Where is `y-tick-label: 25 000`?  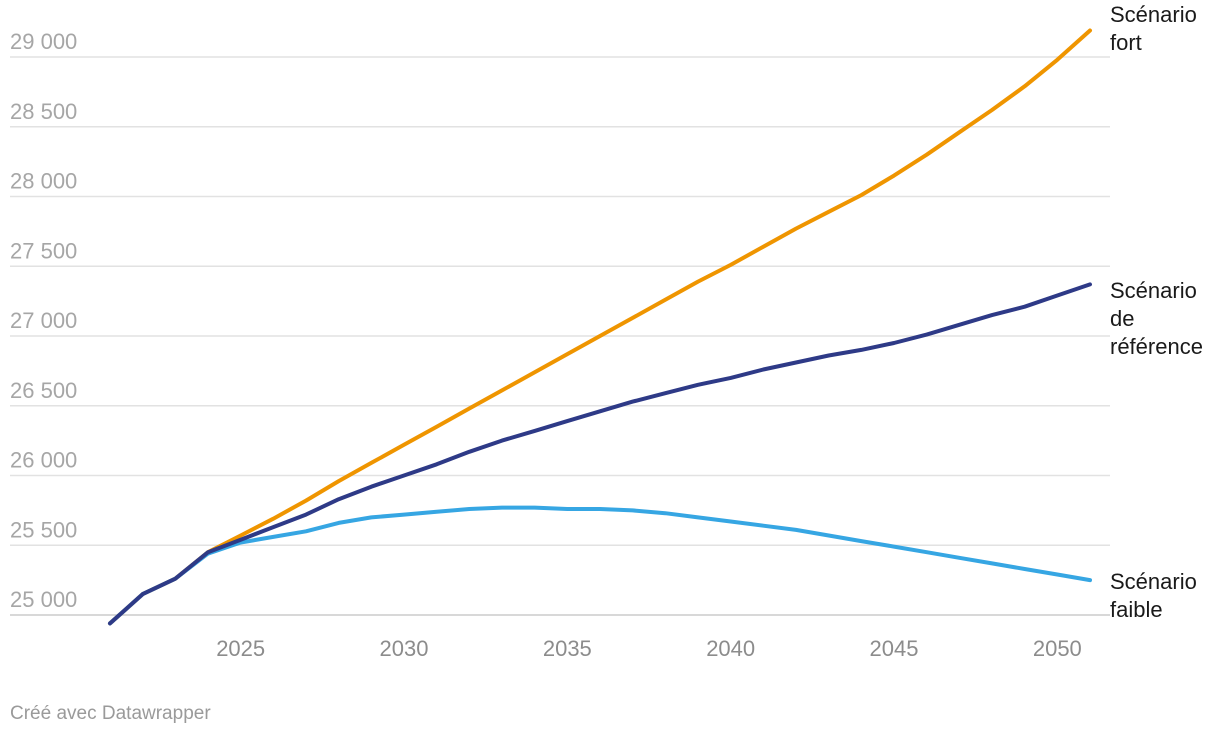 y-tick-label: 25 000 is located at coordinates (43, 599).